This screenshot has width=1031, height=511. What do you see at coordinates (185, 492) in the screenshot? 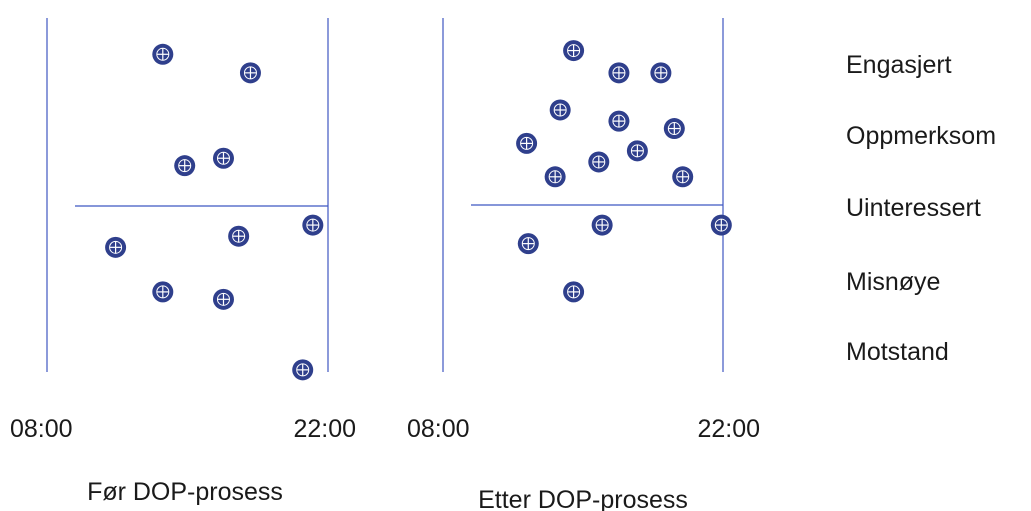
I see `panel-label: Før DOP-prosess` at bounding box center [185, 492].